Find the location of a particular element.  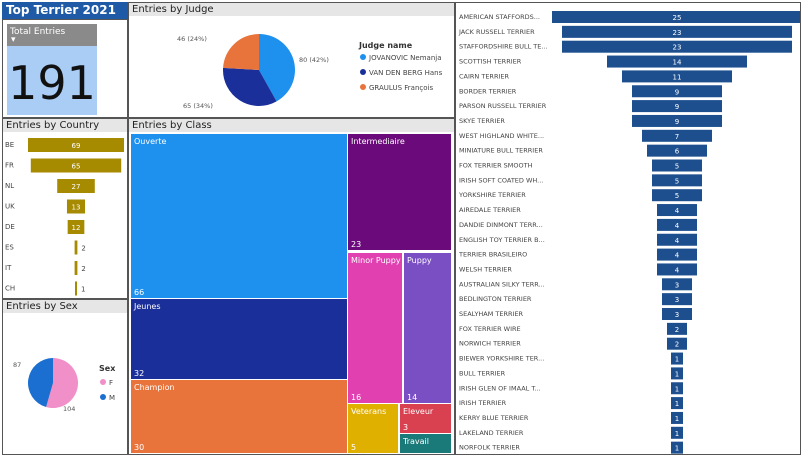

sex-slice-label: 104 is located at coordinates (69, 409).